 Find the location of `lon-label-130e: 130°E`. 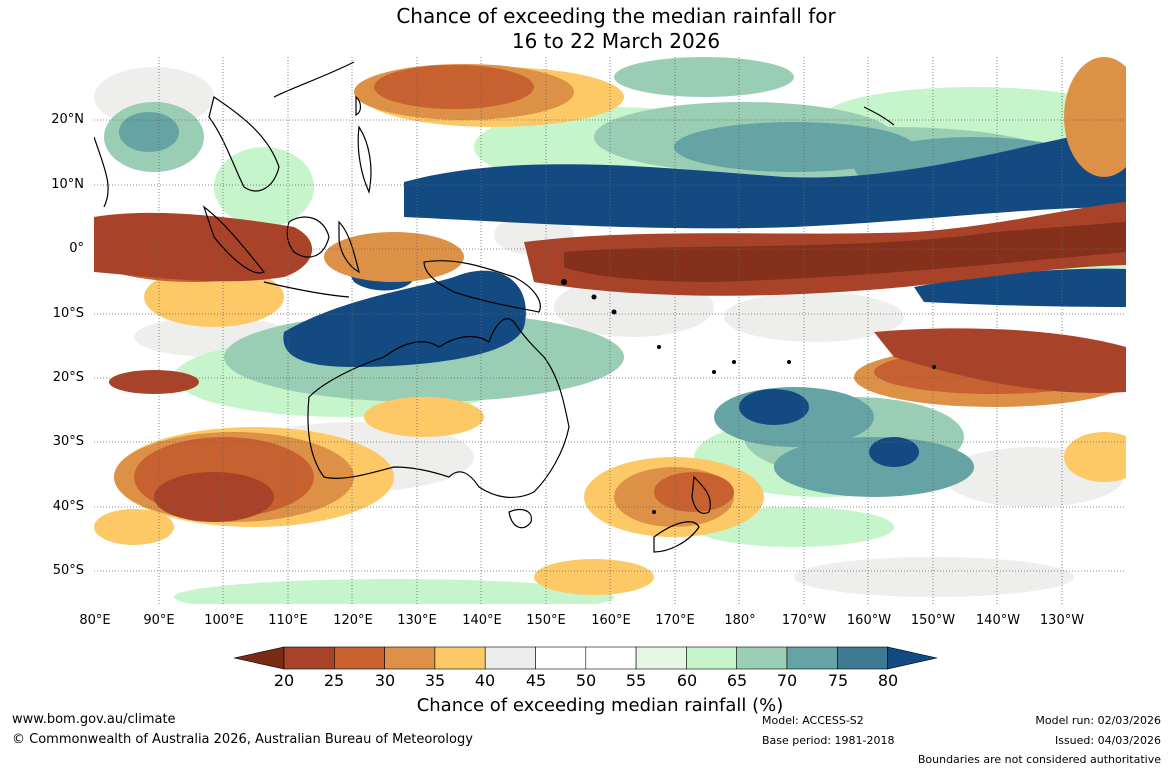

lon-label-130e: 130°E is located at coordinates (417, 620).